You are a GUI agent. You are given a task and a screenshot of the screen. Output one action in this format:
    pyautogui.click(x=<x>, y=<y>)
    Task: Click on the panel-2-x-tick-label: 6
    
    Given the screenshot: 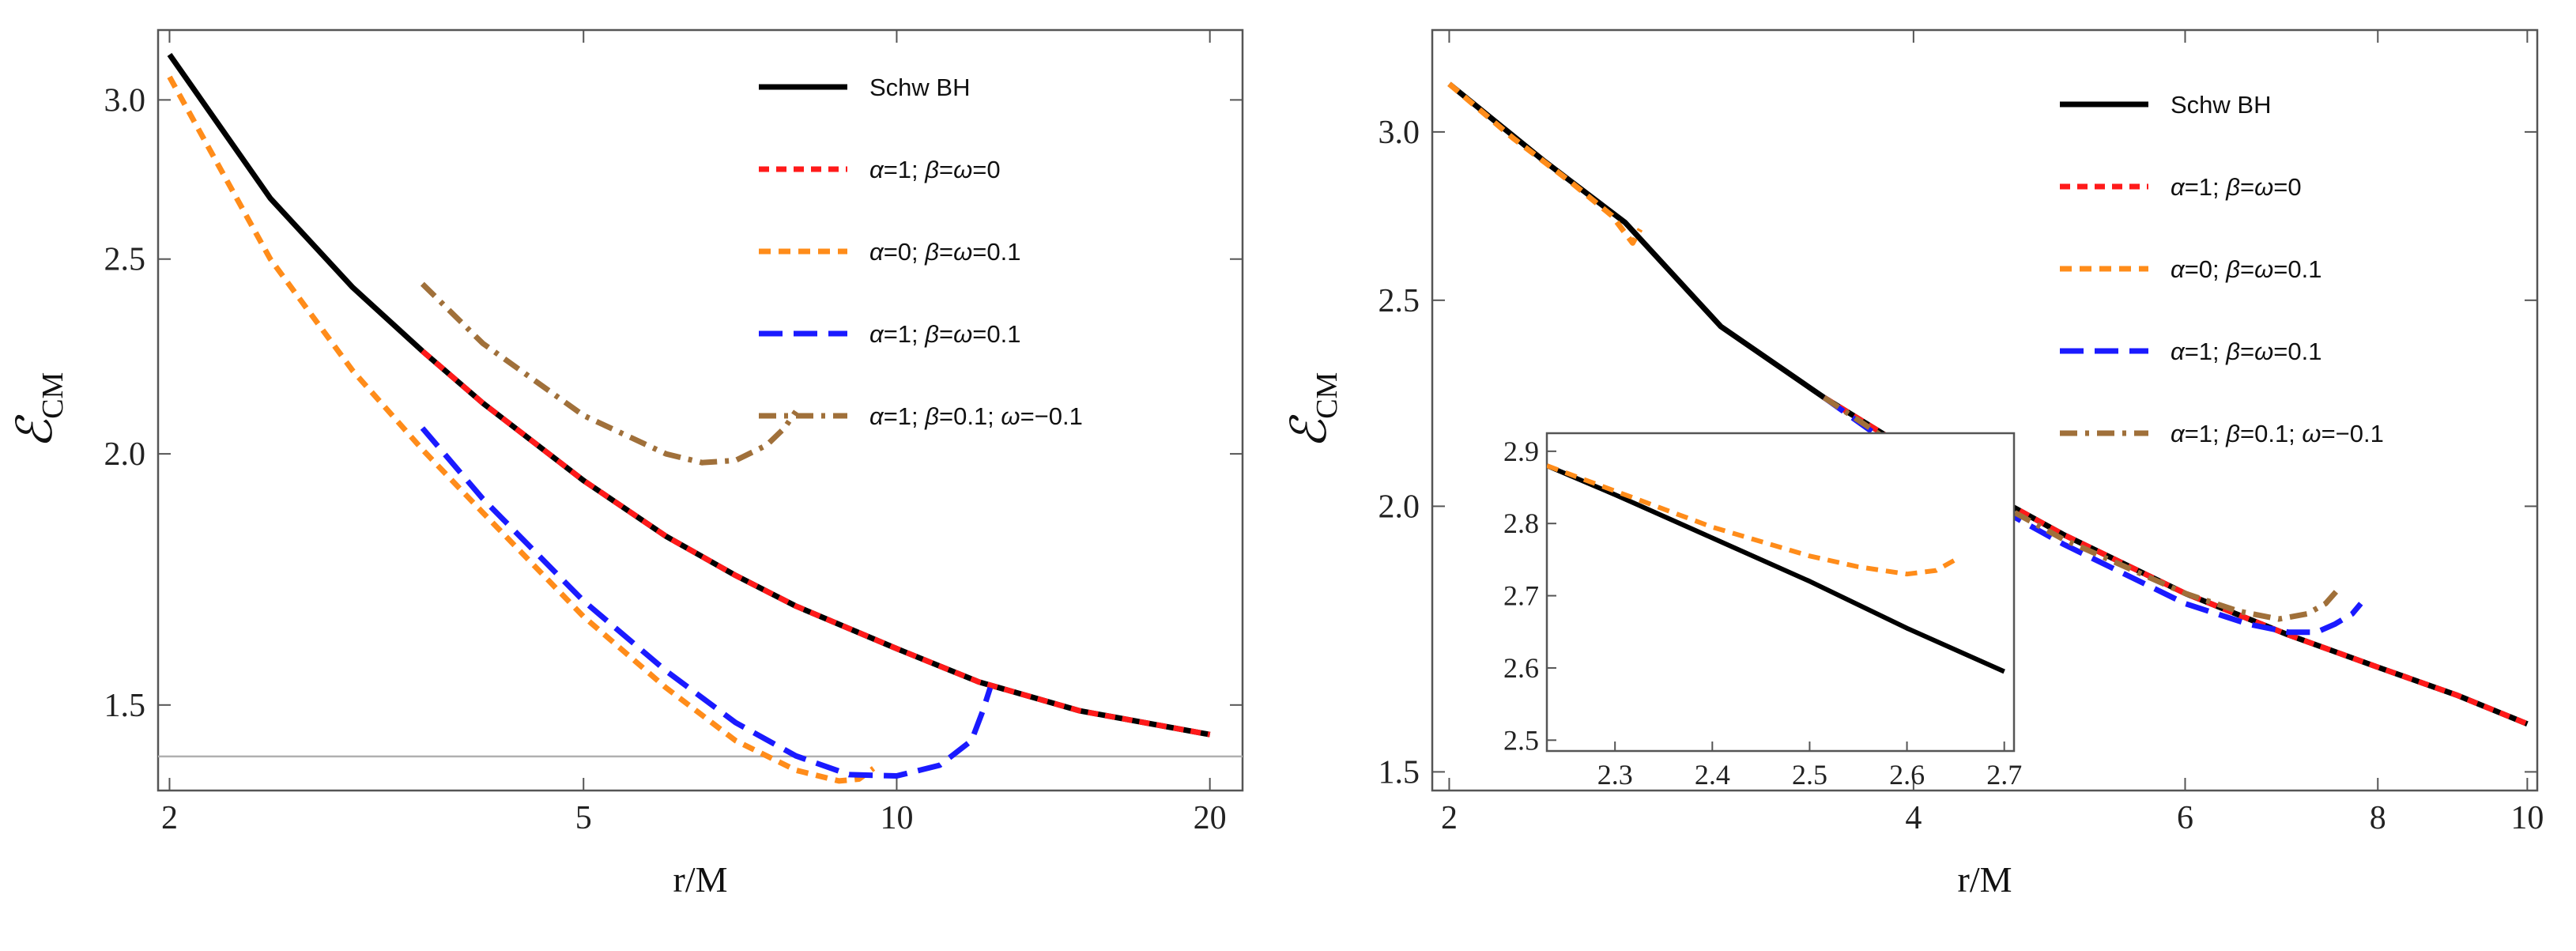 What is the action you would take?
    pyautogui.click(x=2185, y=818)
    